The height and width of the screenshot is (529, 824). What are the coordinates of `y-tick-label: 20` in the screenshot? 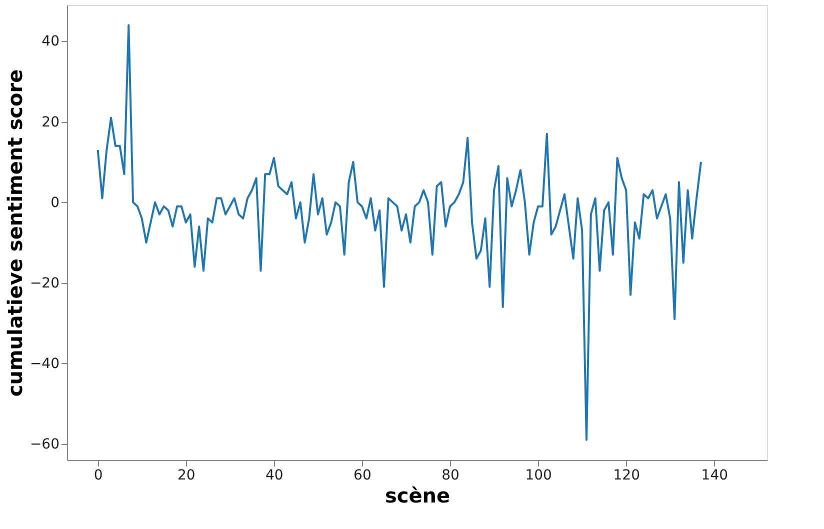 It's located at (51, 122).